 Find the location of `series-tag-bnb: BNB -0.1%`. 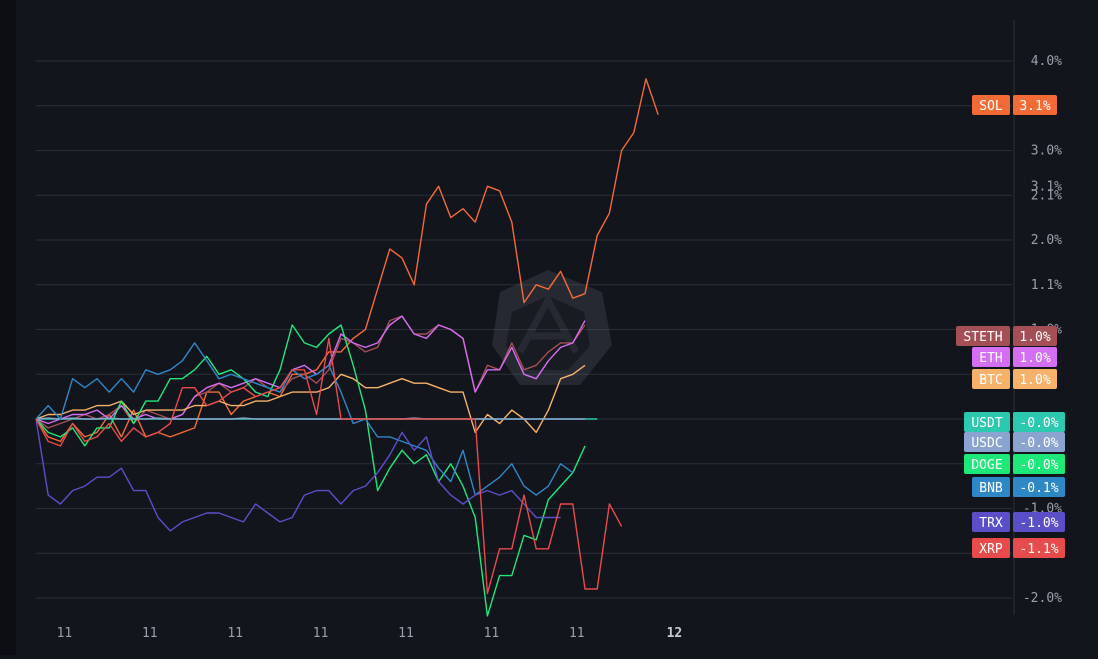

series-tag-bnb: BNB -0.1% is located at coordinates (1018, 487).